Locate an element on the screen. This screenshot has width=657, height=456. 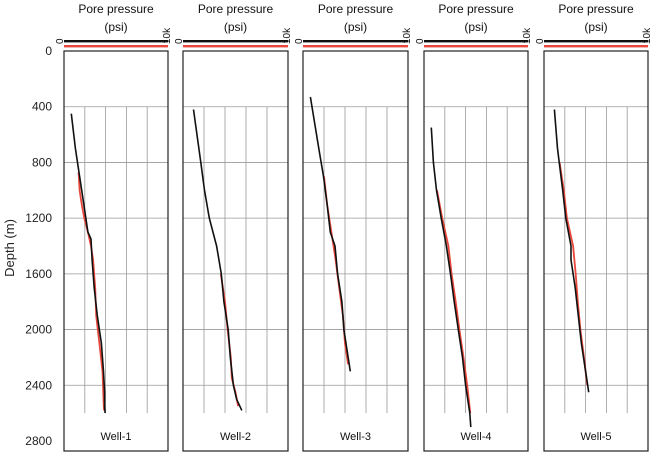
depth-tick-label: 0 is located at coordinates (48, 51).